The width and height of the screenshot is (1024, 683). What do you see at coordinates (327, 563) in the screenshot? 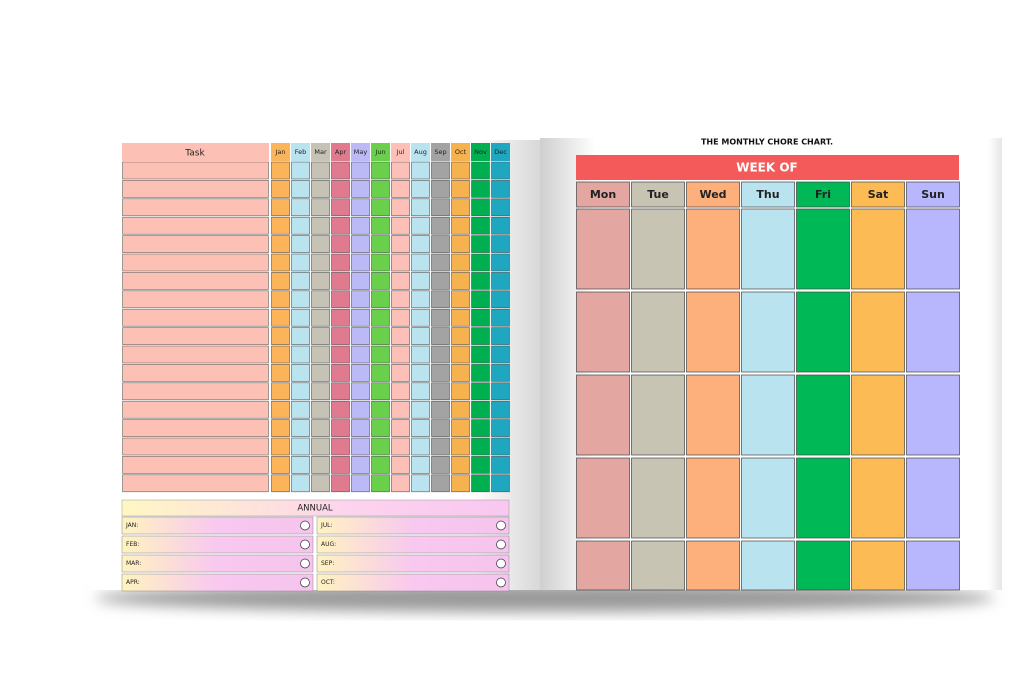
I see `annual-label: SEP:` at bounding box center [327, 563].